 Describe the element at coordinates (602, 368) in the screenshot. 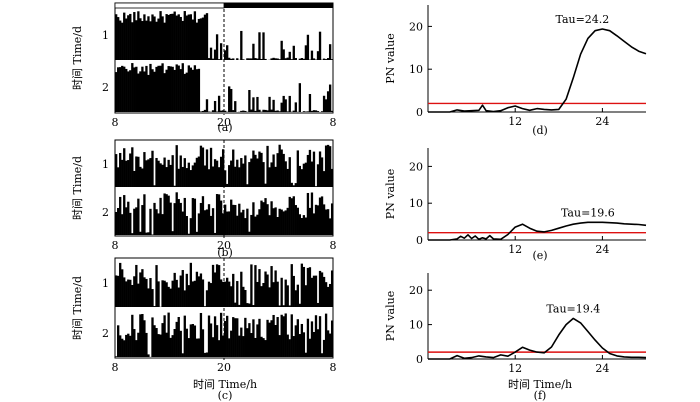

I see `x-tick-label: 24` at that location.